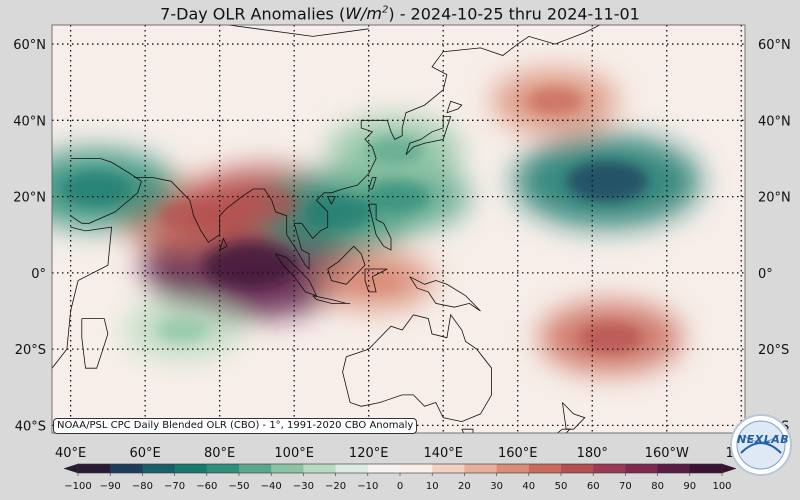 This screenshot has height=500, width=800. Describe the element at coordinates (70, 453) in the screenshot. I see `longitude-label: 40°E` at that location.